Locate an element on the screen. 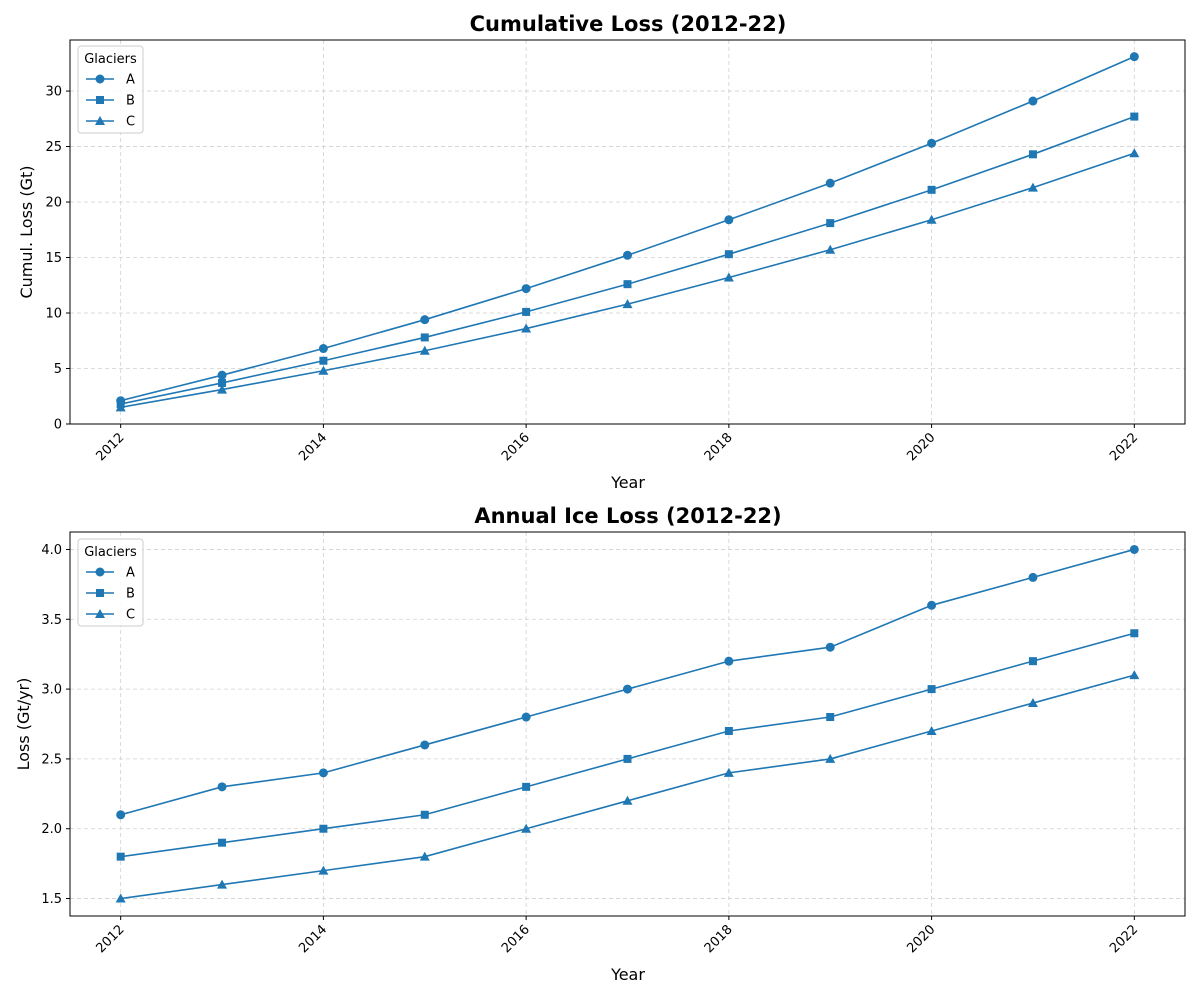  y-tick-label: 2.5 is located at coordinates (51, 759).